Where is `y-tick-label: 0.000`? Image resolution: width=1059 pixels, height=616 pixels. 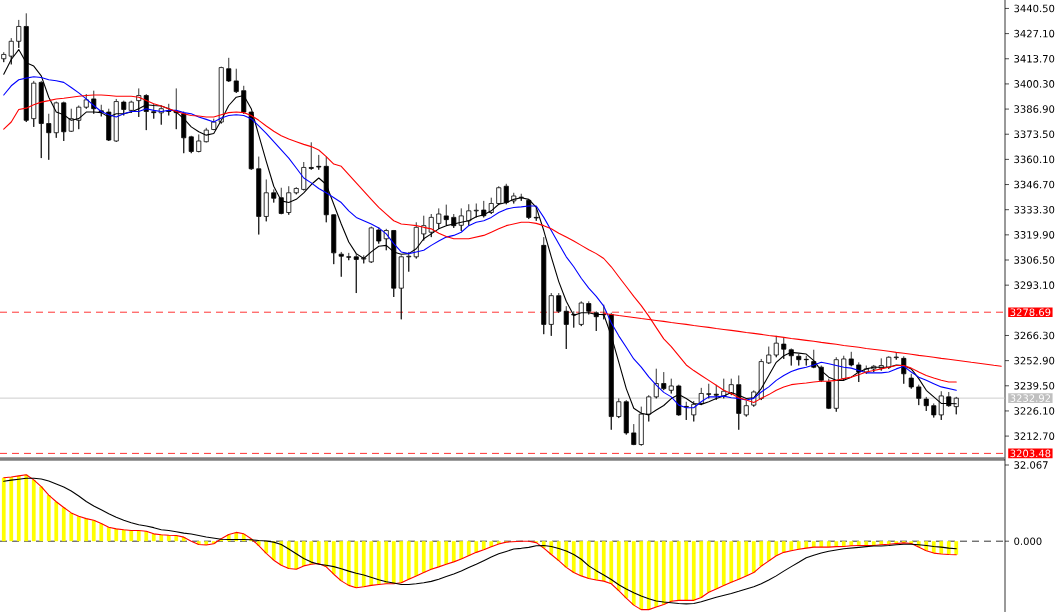 y-tick-label: 0.000 is located at coordinates (1028, 541).